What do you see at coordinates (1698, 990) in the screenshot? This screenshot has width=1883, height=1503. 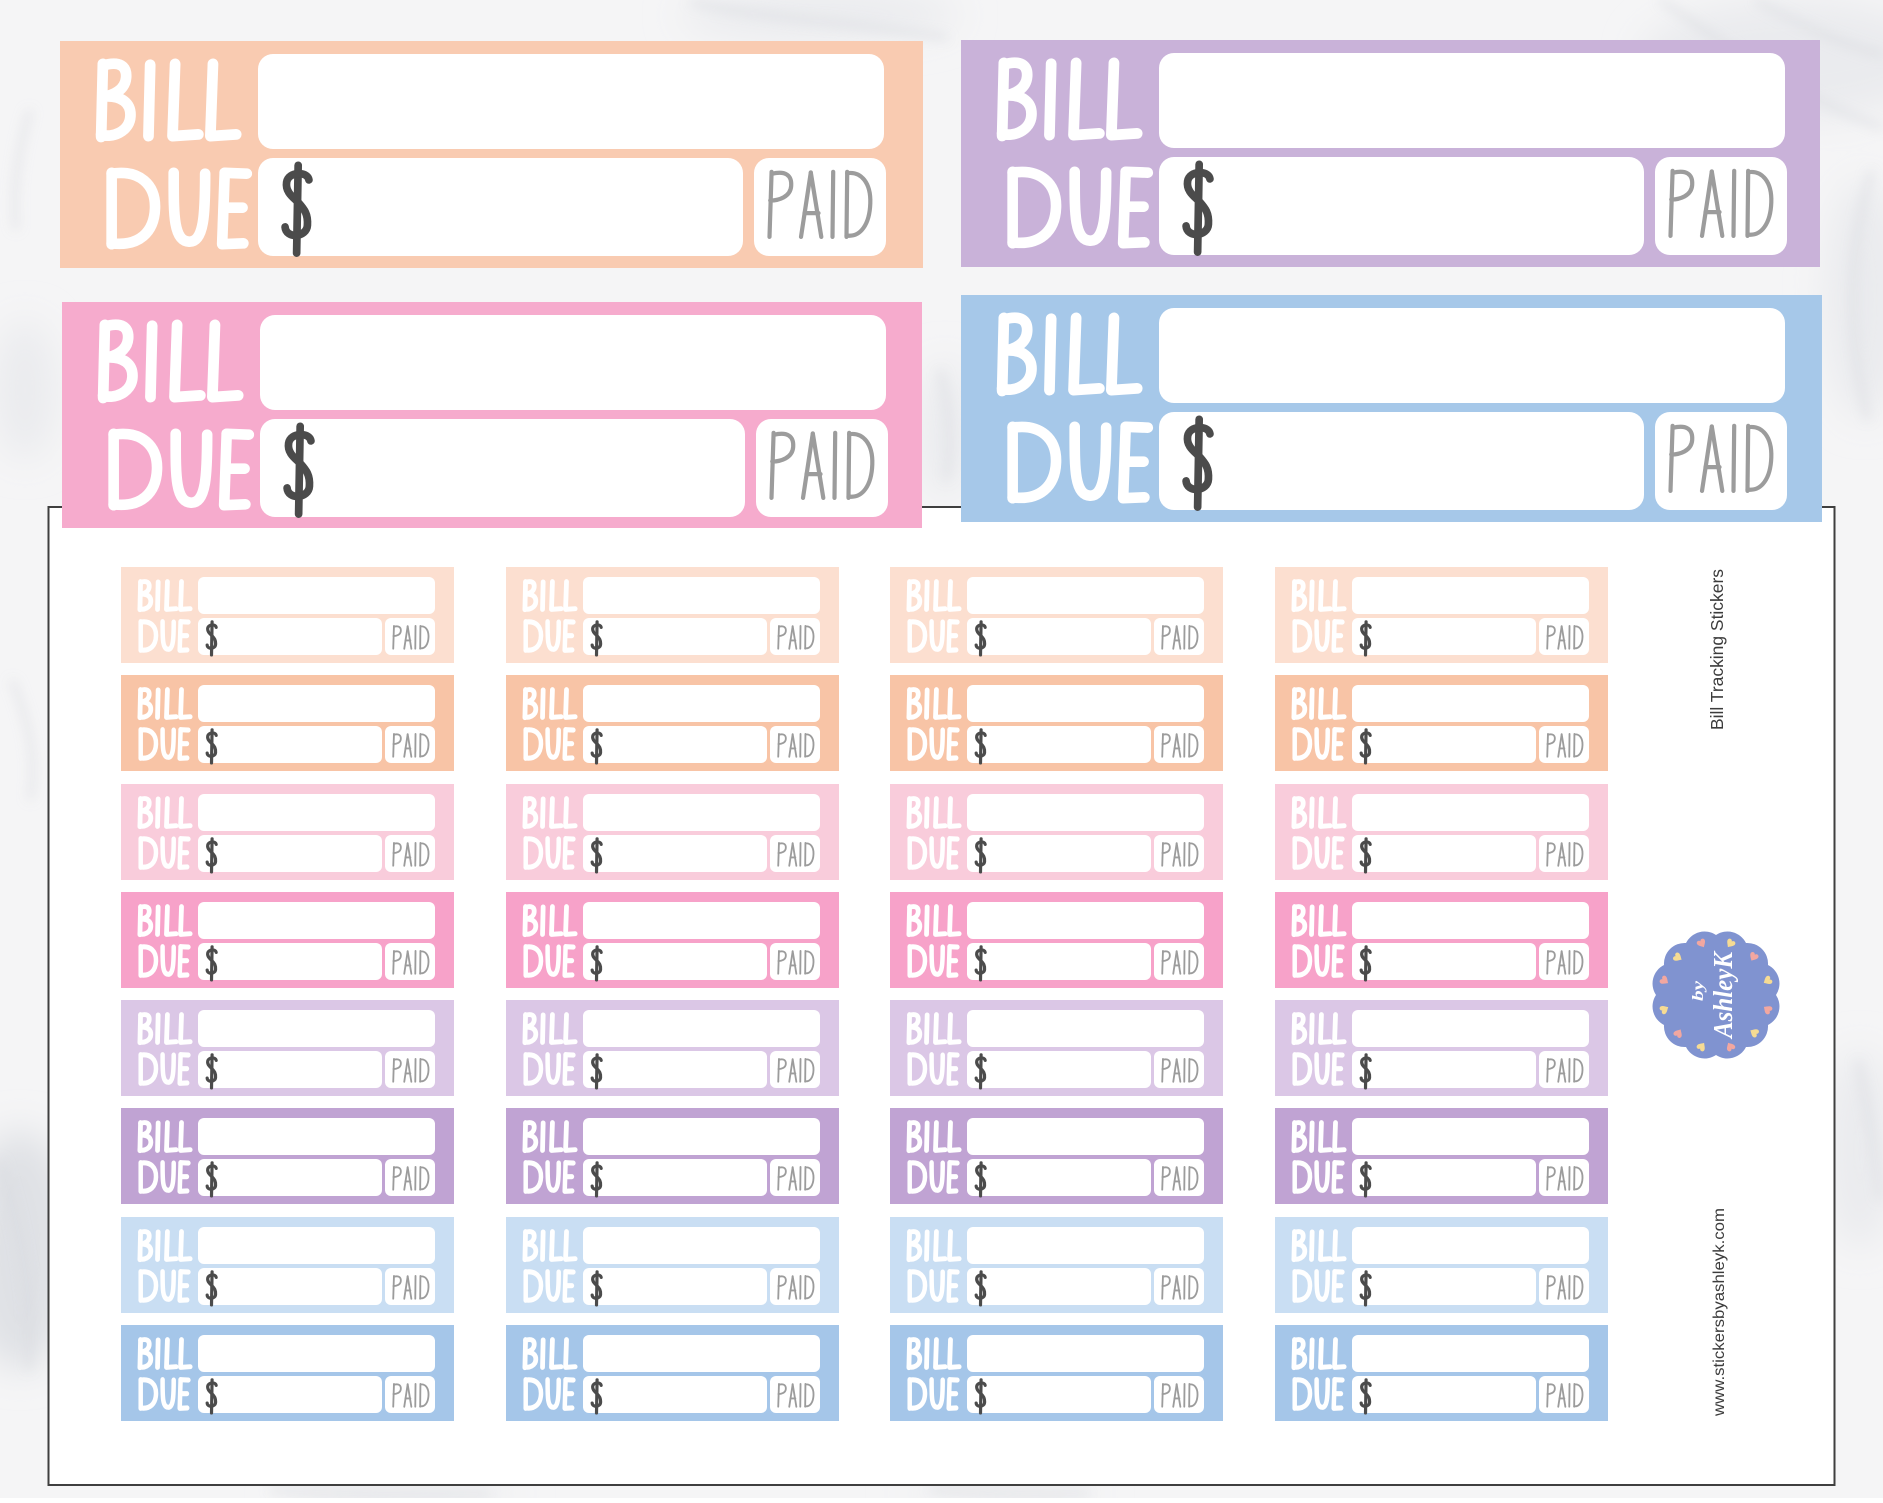 I see `svg-text: by` at bounding box center [1698, 990].